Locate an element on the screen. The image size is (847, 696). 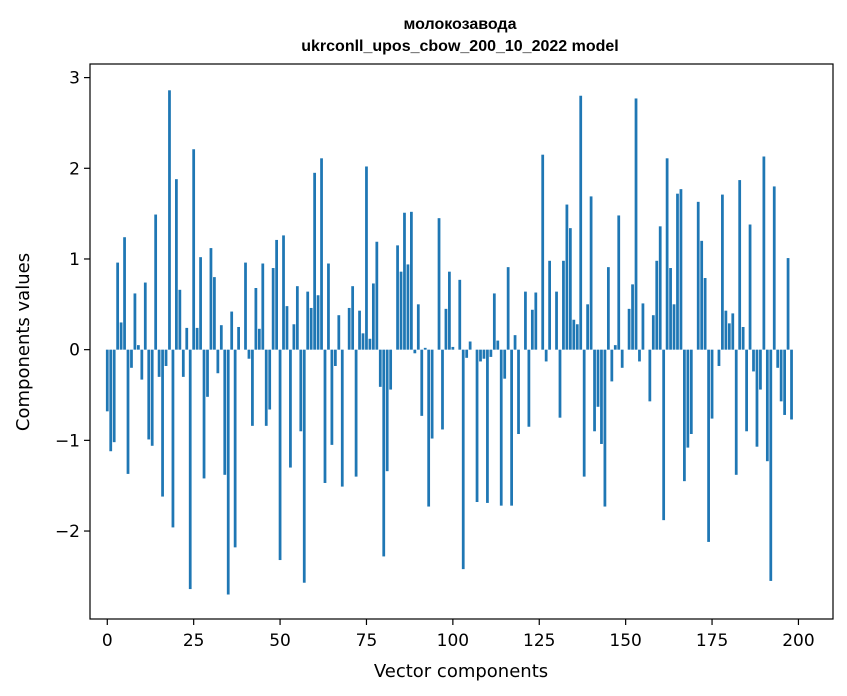
y-tick-label: −1 is located at coordinates (67, 441).